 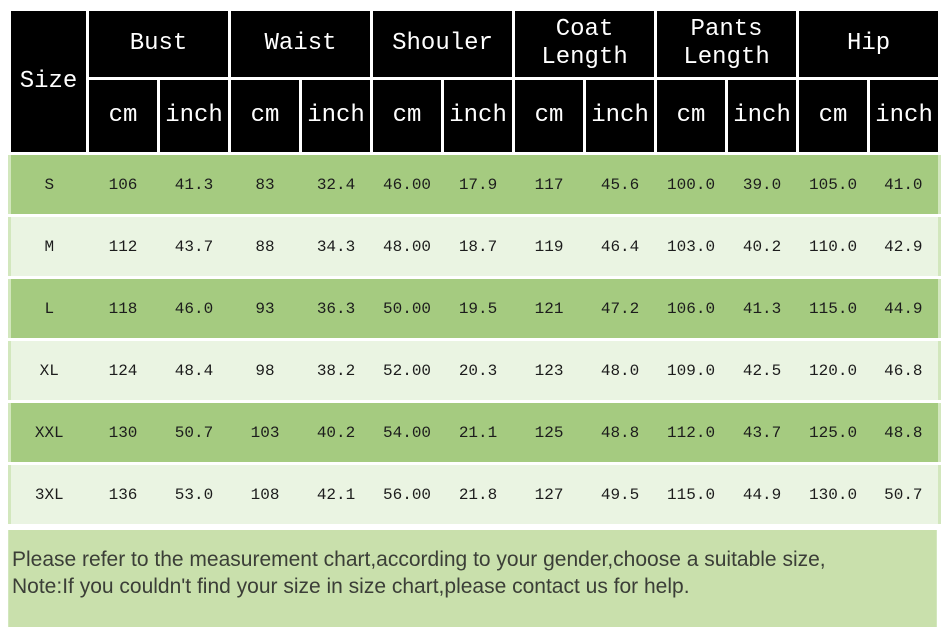 What do you see at coordinates (265, 309) in the screenshot?
I see `data-cell: 93` at bounding box center [265, 309].